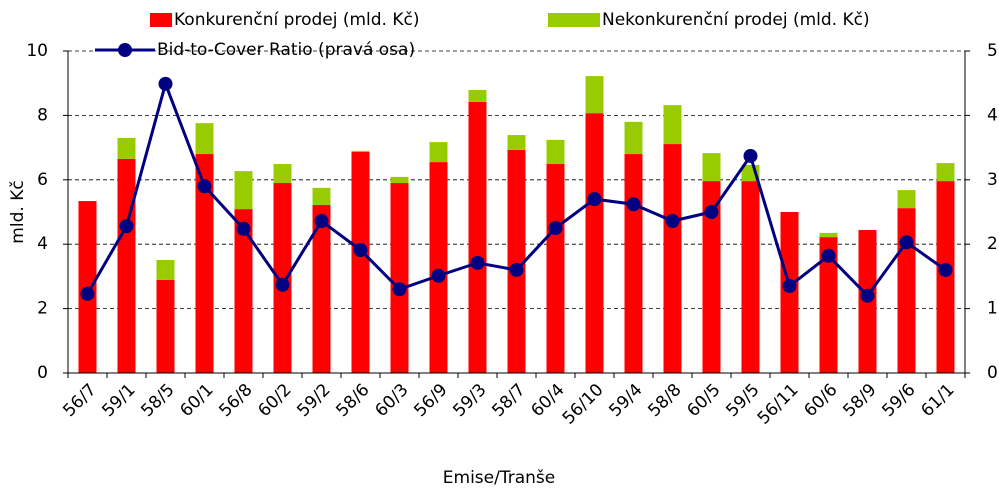 The image size is (999, 488). I want to click on x-tick-label: 60/6, so click(820, 400).